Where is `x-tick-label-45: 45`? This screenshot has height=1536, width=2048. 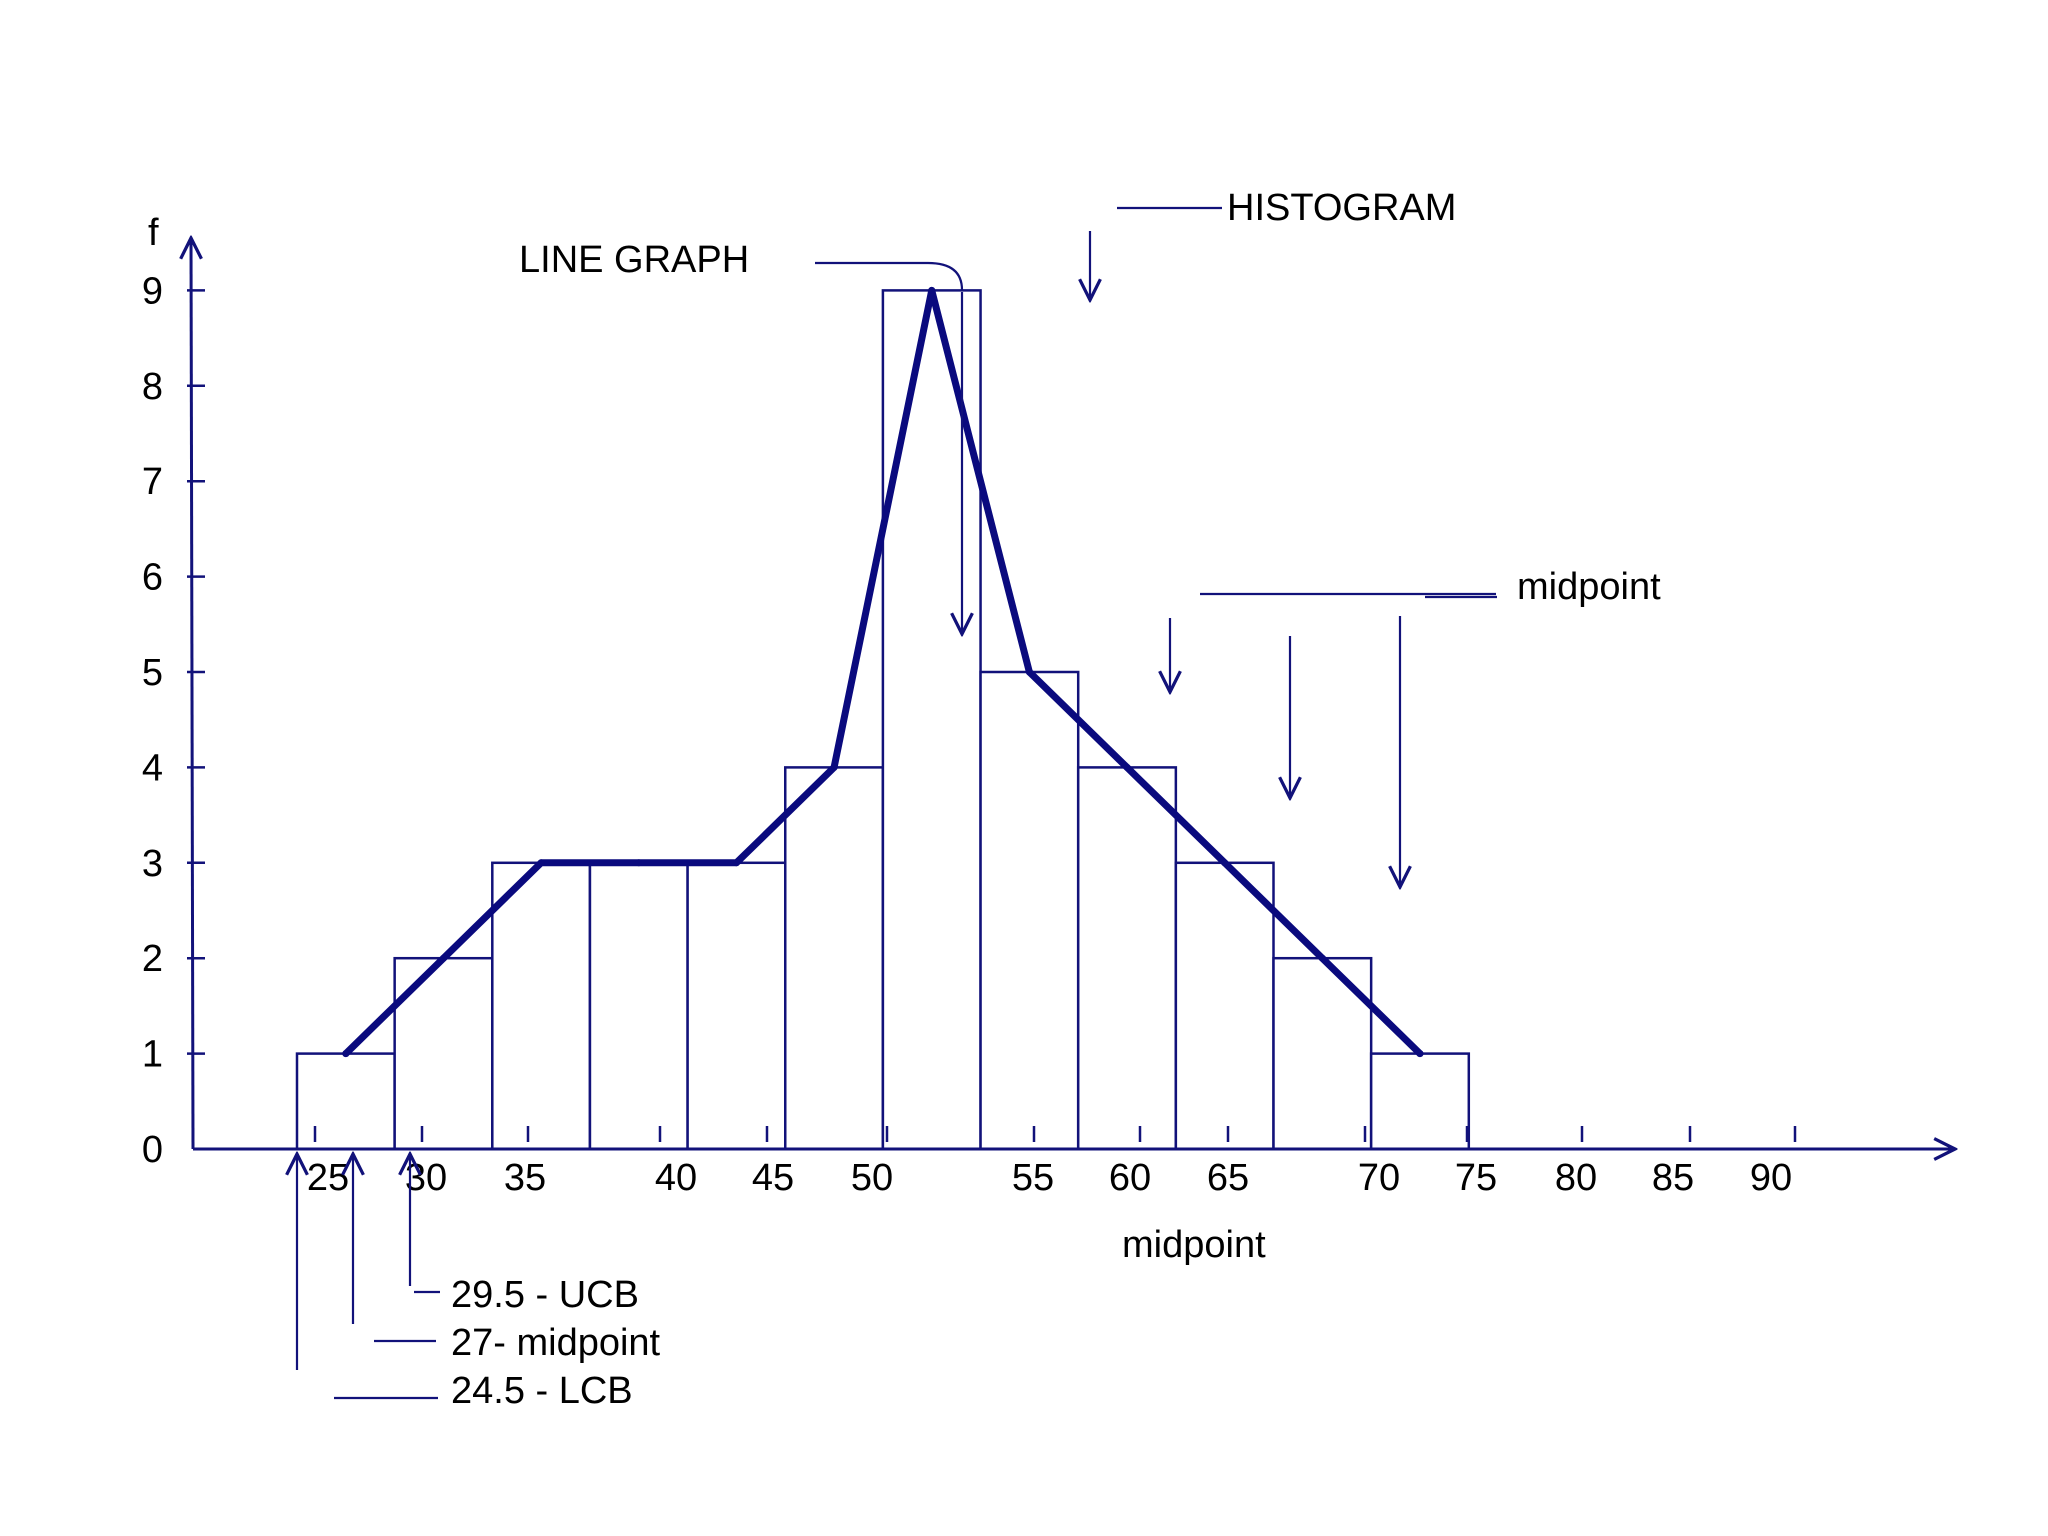 x-tick-label-45: 45 is located at coordinates (773, 1178).